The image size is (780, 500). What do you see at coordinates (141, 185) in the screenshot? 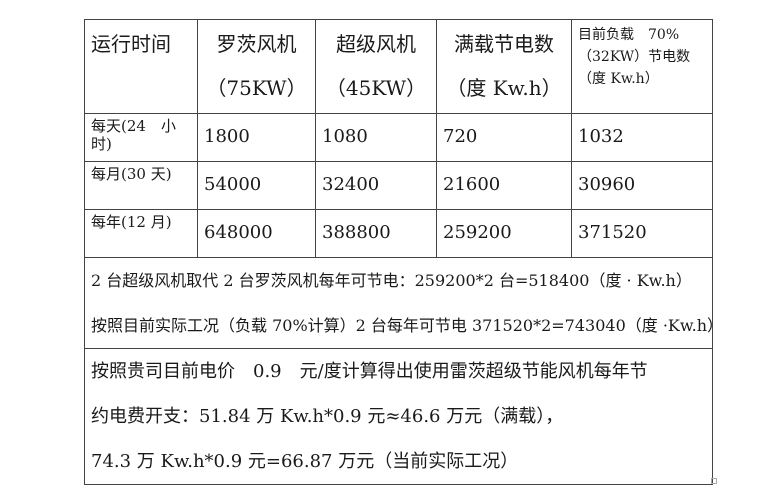
I see `row-label: 每月(30 天)` at bounding box center [141, 185].